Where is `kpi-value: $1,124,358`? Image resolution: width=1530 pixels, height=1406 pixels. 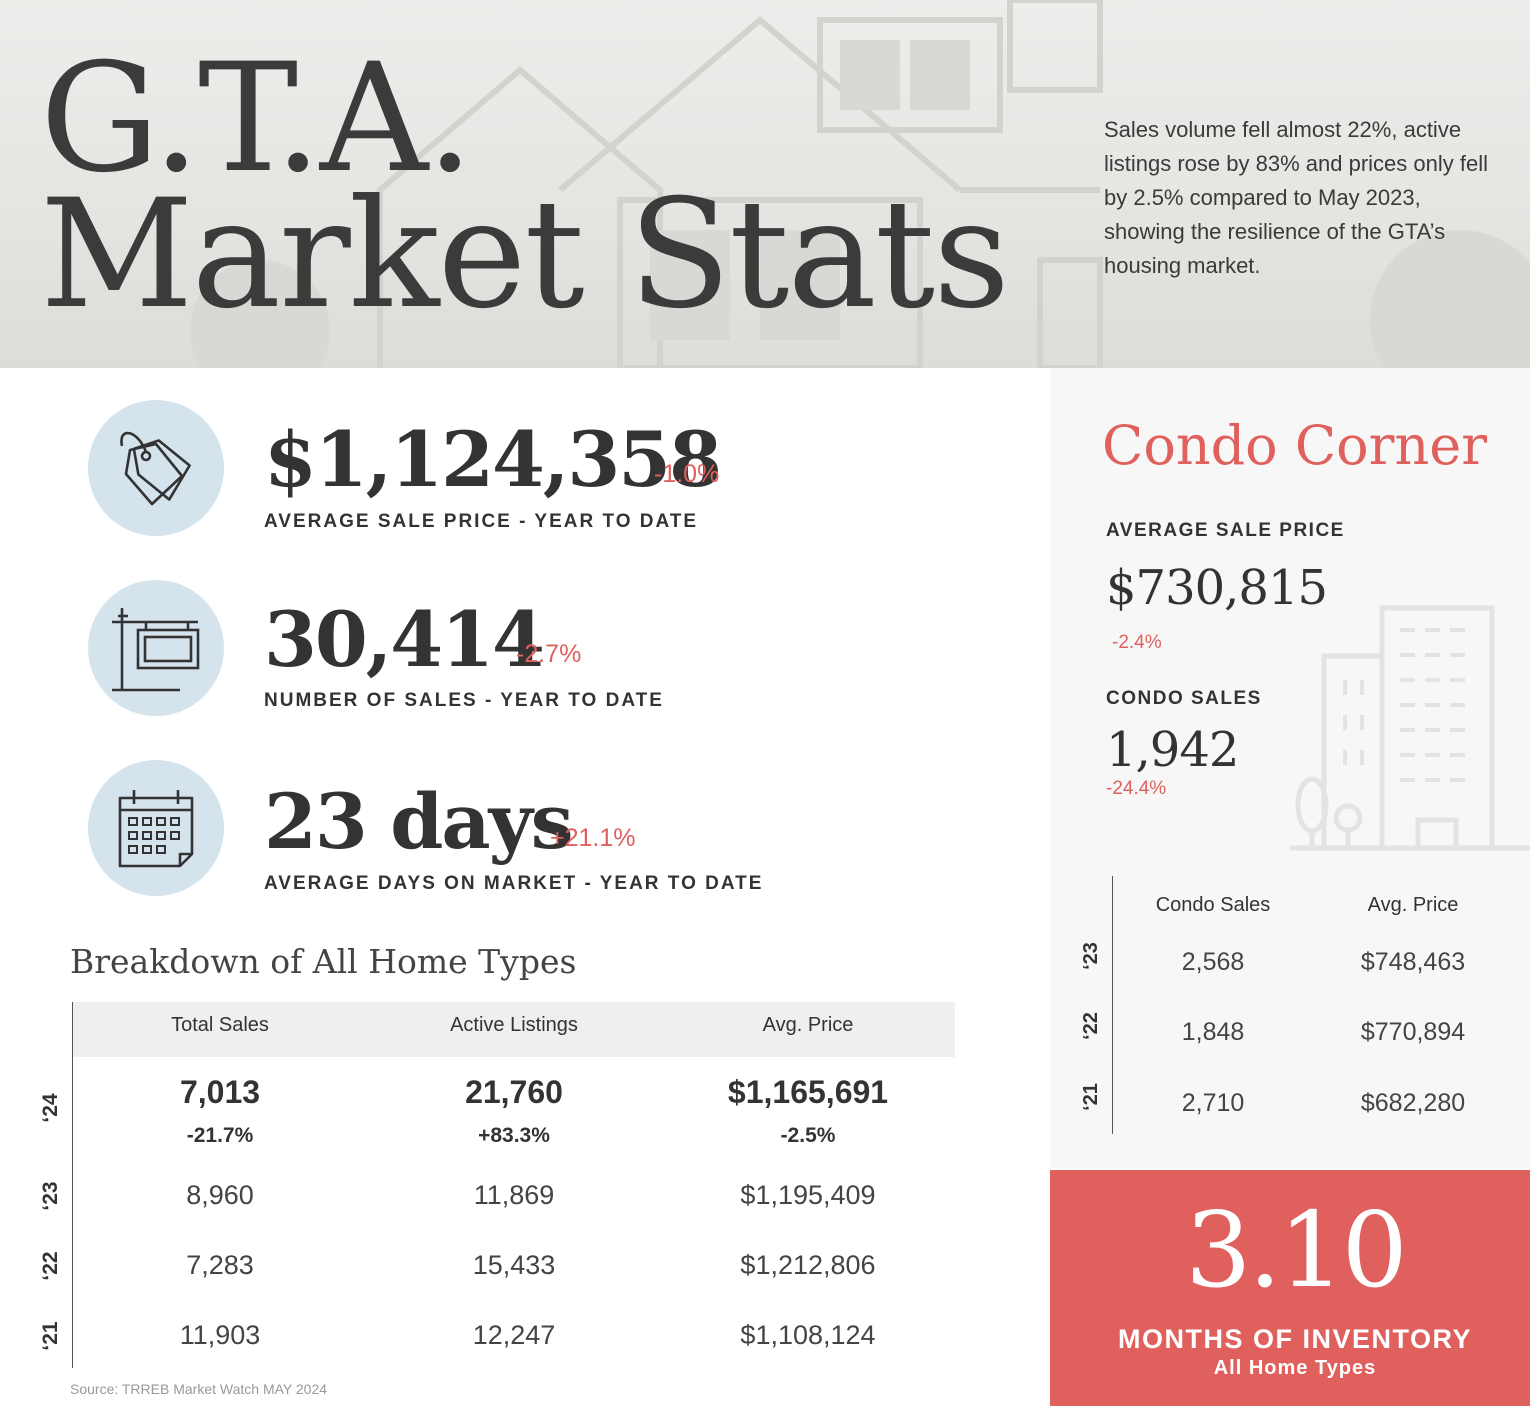 kpi-value: $1,124,358 is located at coordinates (493, 459).